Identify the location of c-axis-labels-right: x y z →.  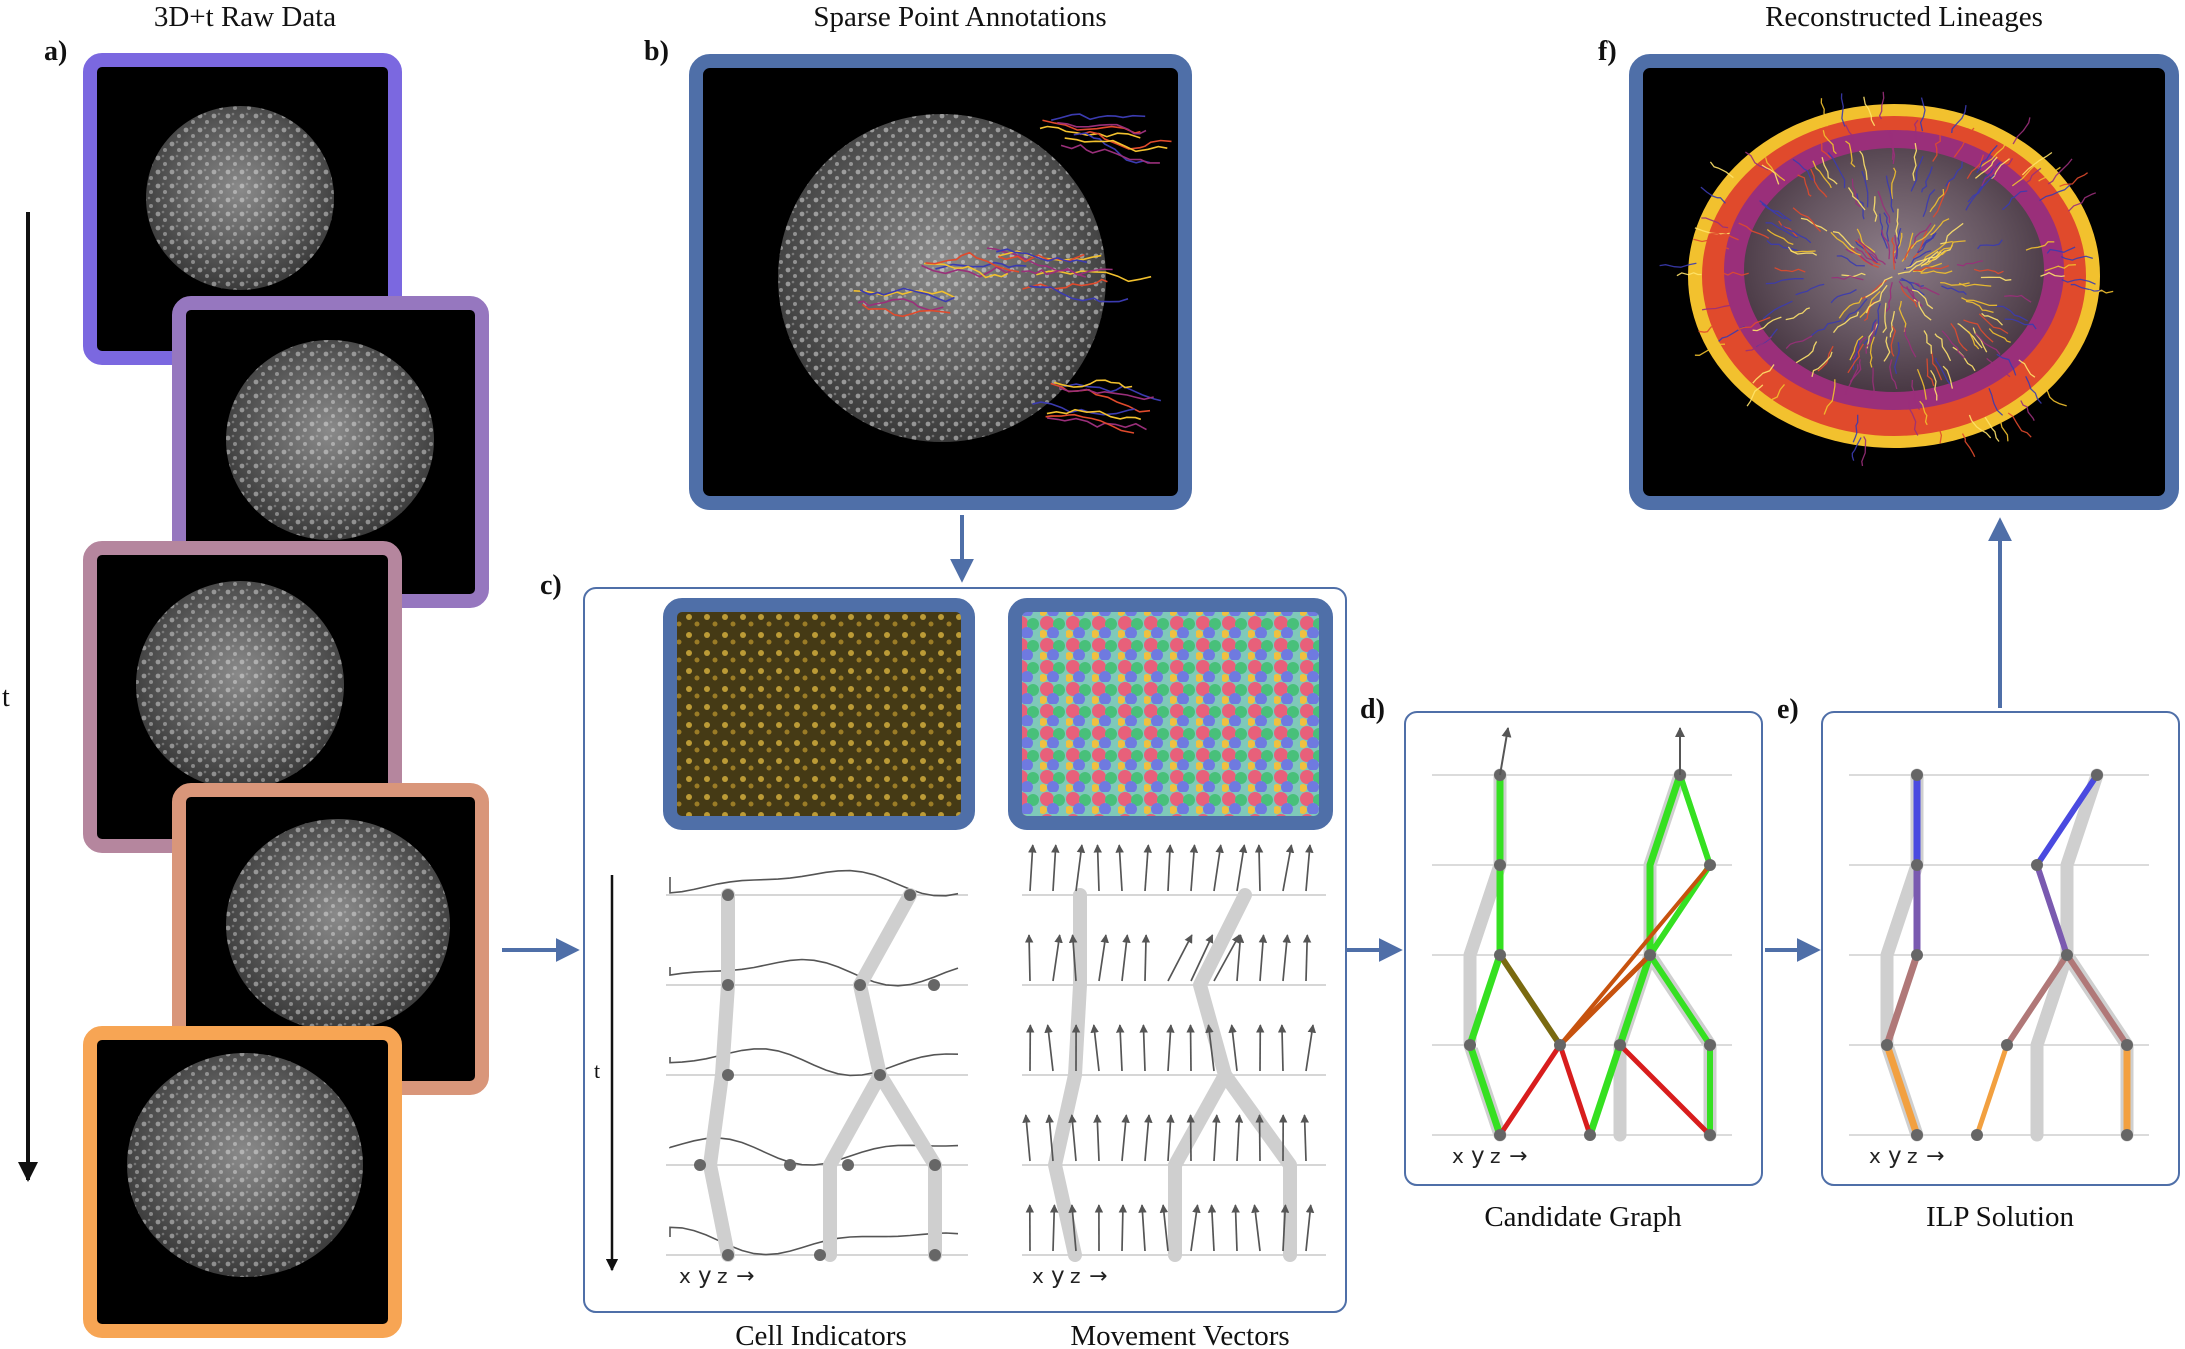
(1069, 1276).